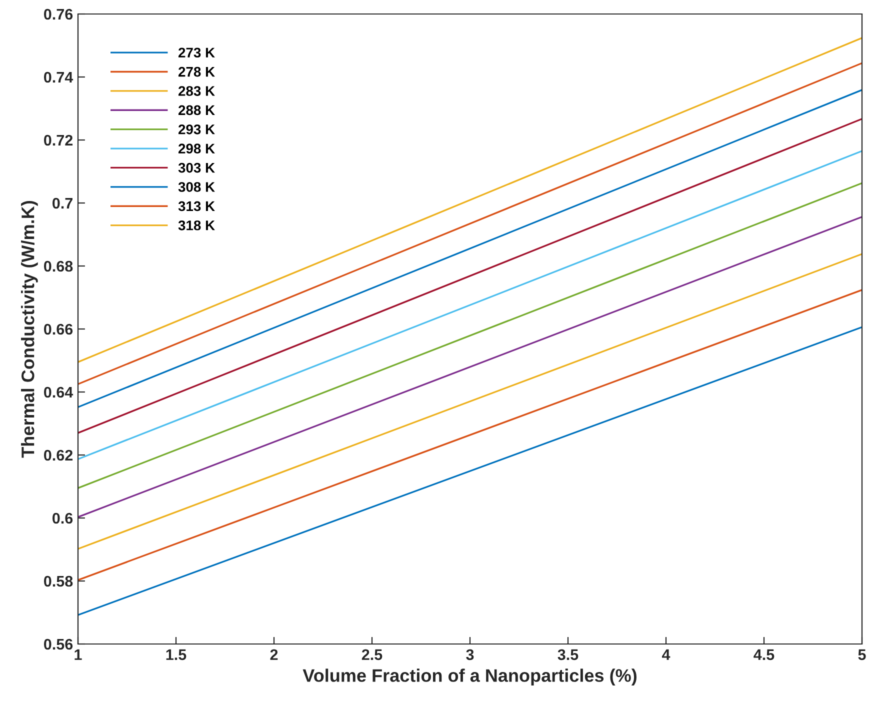 This screenshot has height=704, width=877. Describe the element at coordinates (666, 654) in the screenshot. I see `x-tick-label: 4` at that location.